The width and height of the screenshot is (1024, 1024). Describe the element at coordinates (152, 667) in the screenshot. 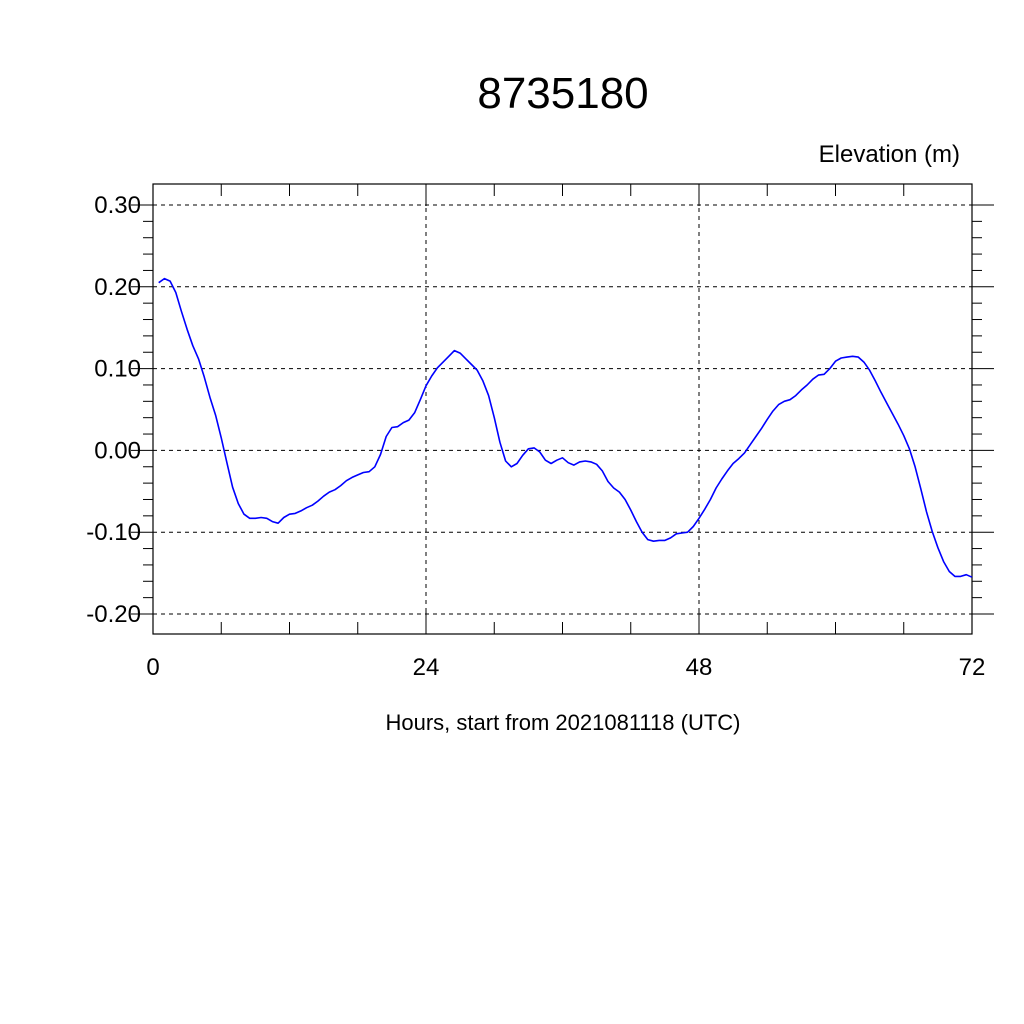

I see `x-tick-label: 0` at that location.